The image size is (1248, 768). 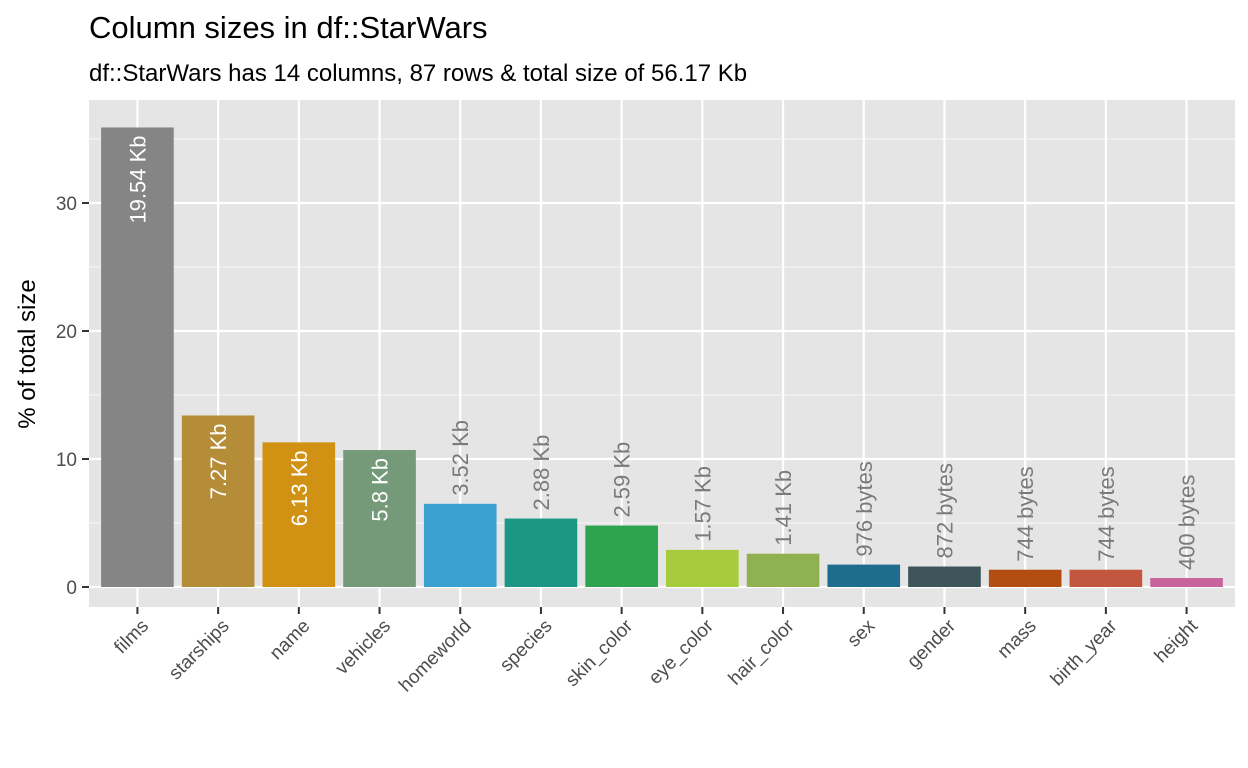 I want to click on y-tick-label: 20, so click(x=66, y=332).